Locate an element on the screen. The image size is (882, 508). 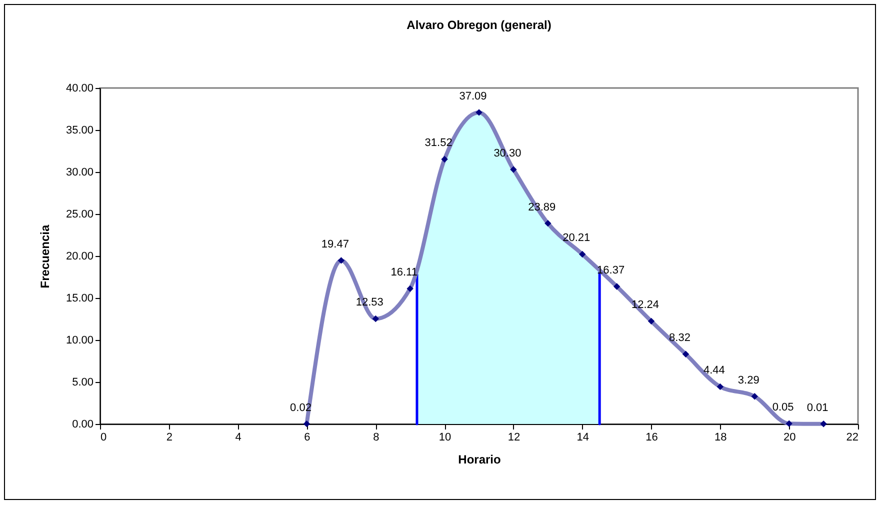
x-tick-label: 20 is located at coordinates (789, 438).